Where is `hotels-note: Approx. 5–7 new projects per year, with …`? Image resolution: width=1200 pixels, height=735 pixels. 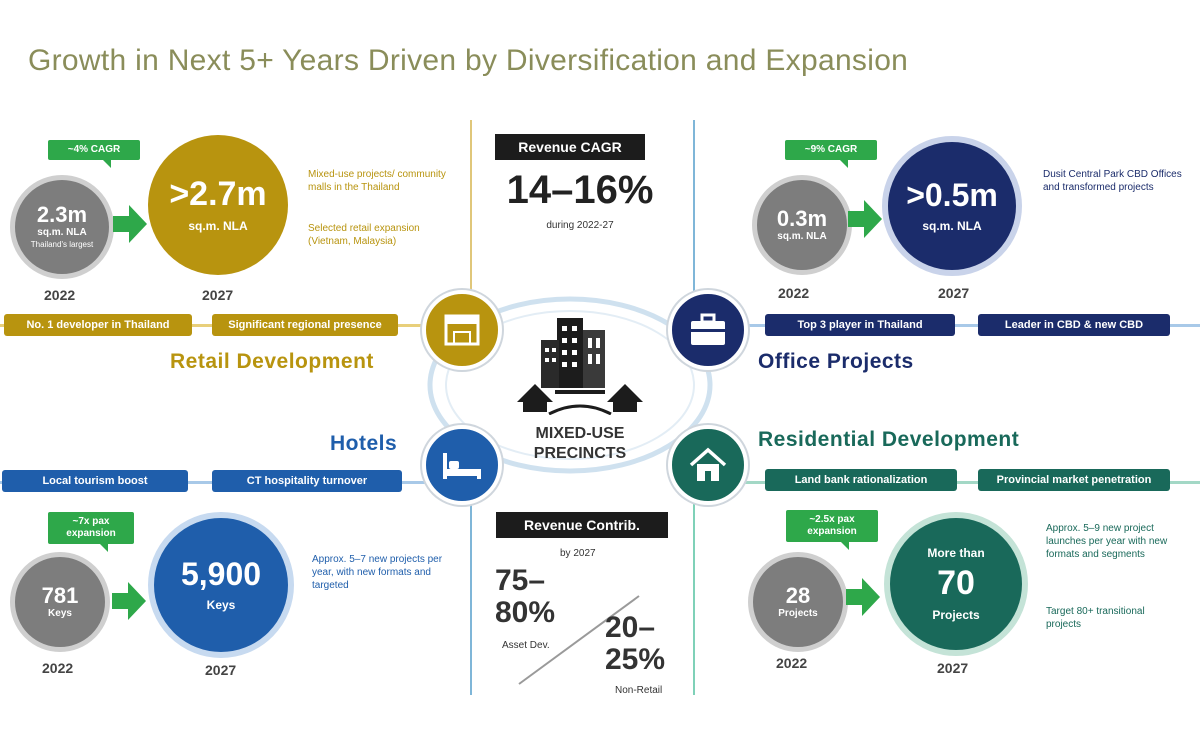 hotels-note: Approx. 5–7 new projects per year, with … is located at coordinates (377, 572).